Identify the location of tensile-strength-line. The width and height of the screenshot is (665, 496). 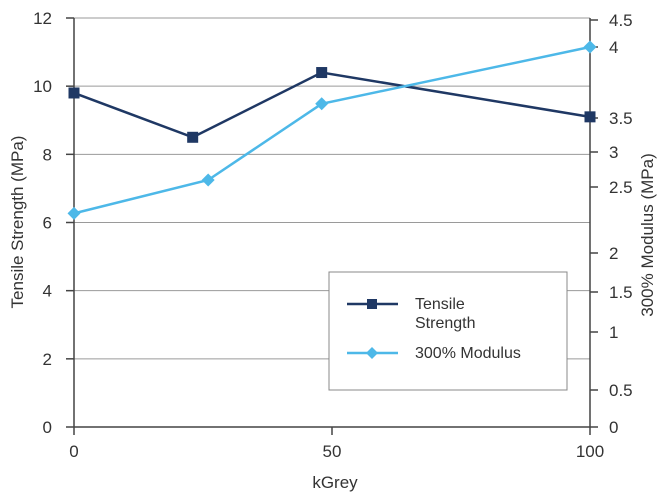
(332, 105).